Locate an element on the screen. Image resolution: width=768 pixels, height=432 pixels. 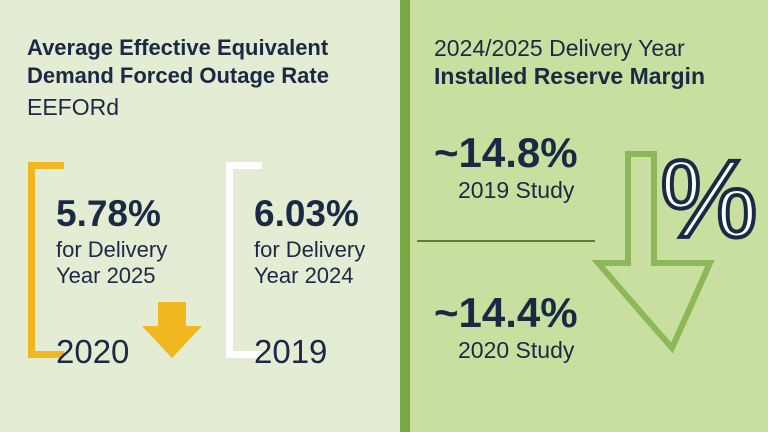
value-2024: 6.03% is located at coordinates (306, 213).